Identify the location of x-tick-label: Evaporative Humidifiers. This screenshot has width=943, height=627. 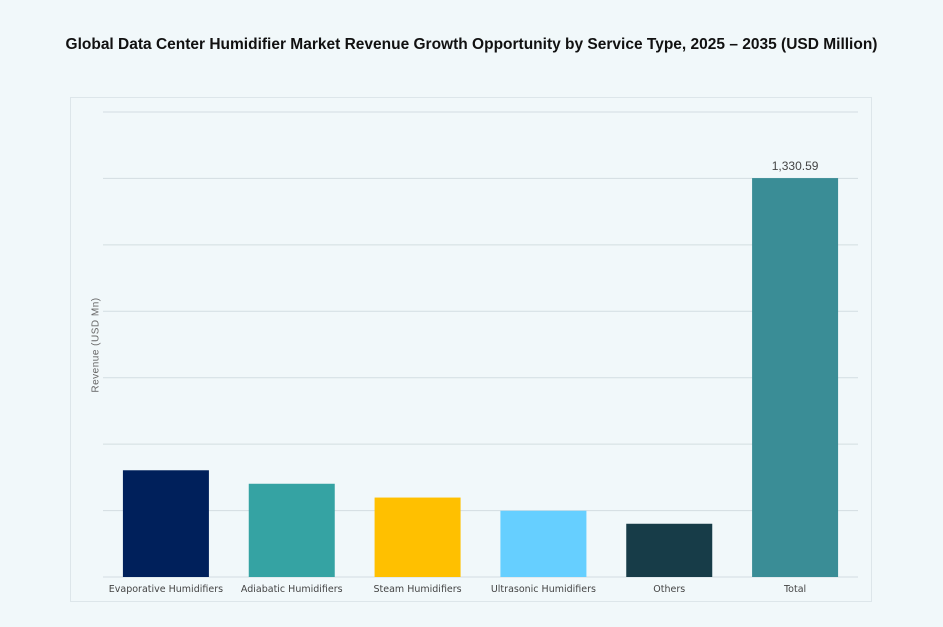
(166, 589).